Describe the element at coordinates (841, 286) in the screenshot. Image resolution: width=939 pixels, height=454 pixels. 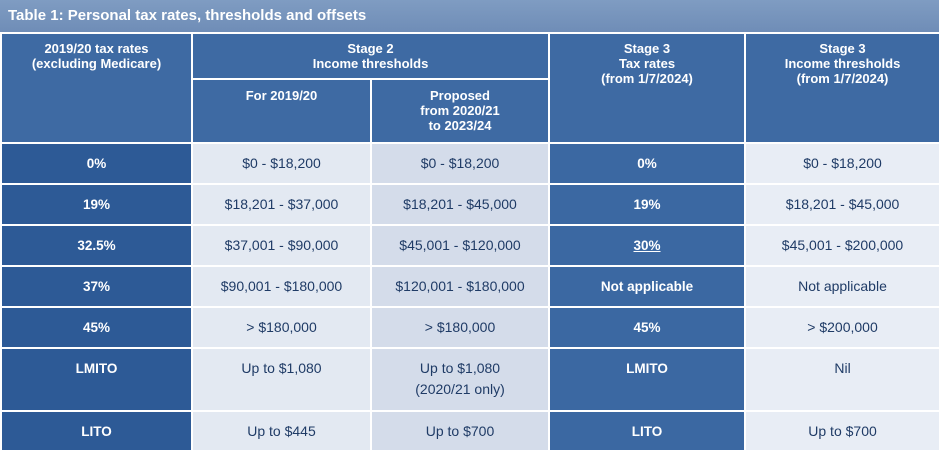
I see `stage3-threshold-cell: Not applicable` at that location.